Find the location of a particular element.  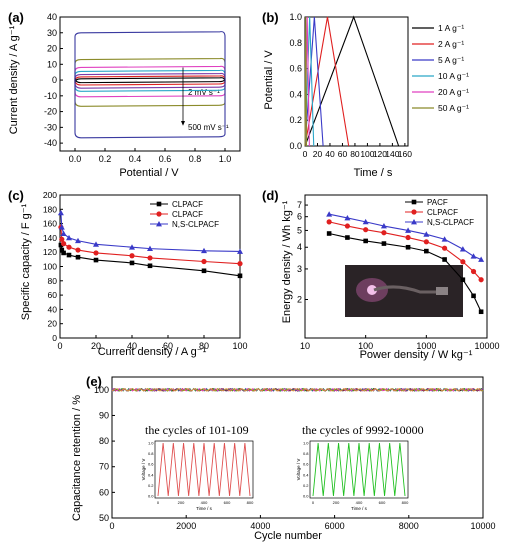

c-ytick-label-5: 100 is located at coordinates (50, 267).